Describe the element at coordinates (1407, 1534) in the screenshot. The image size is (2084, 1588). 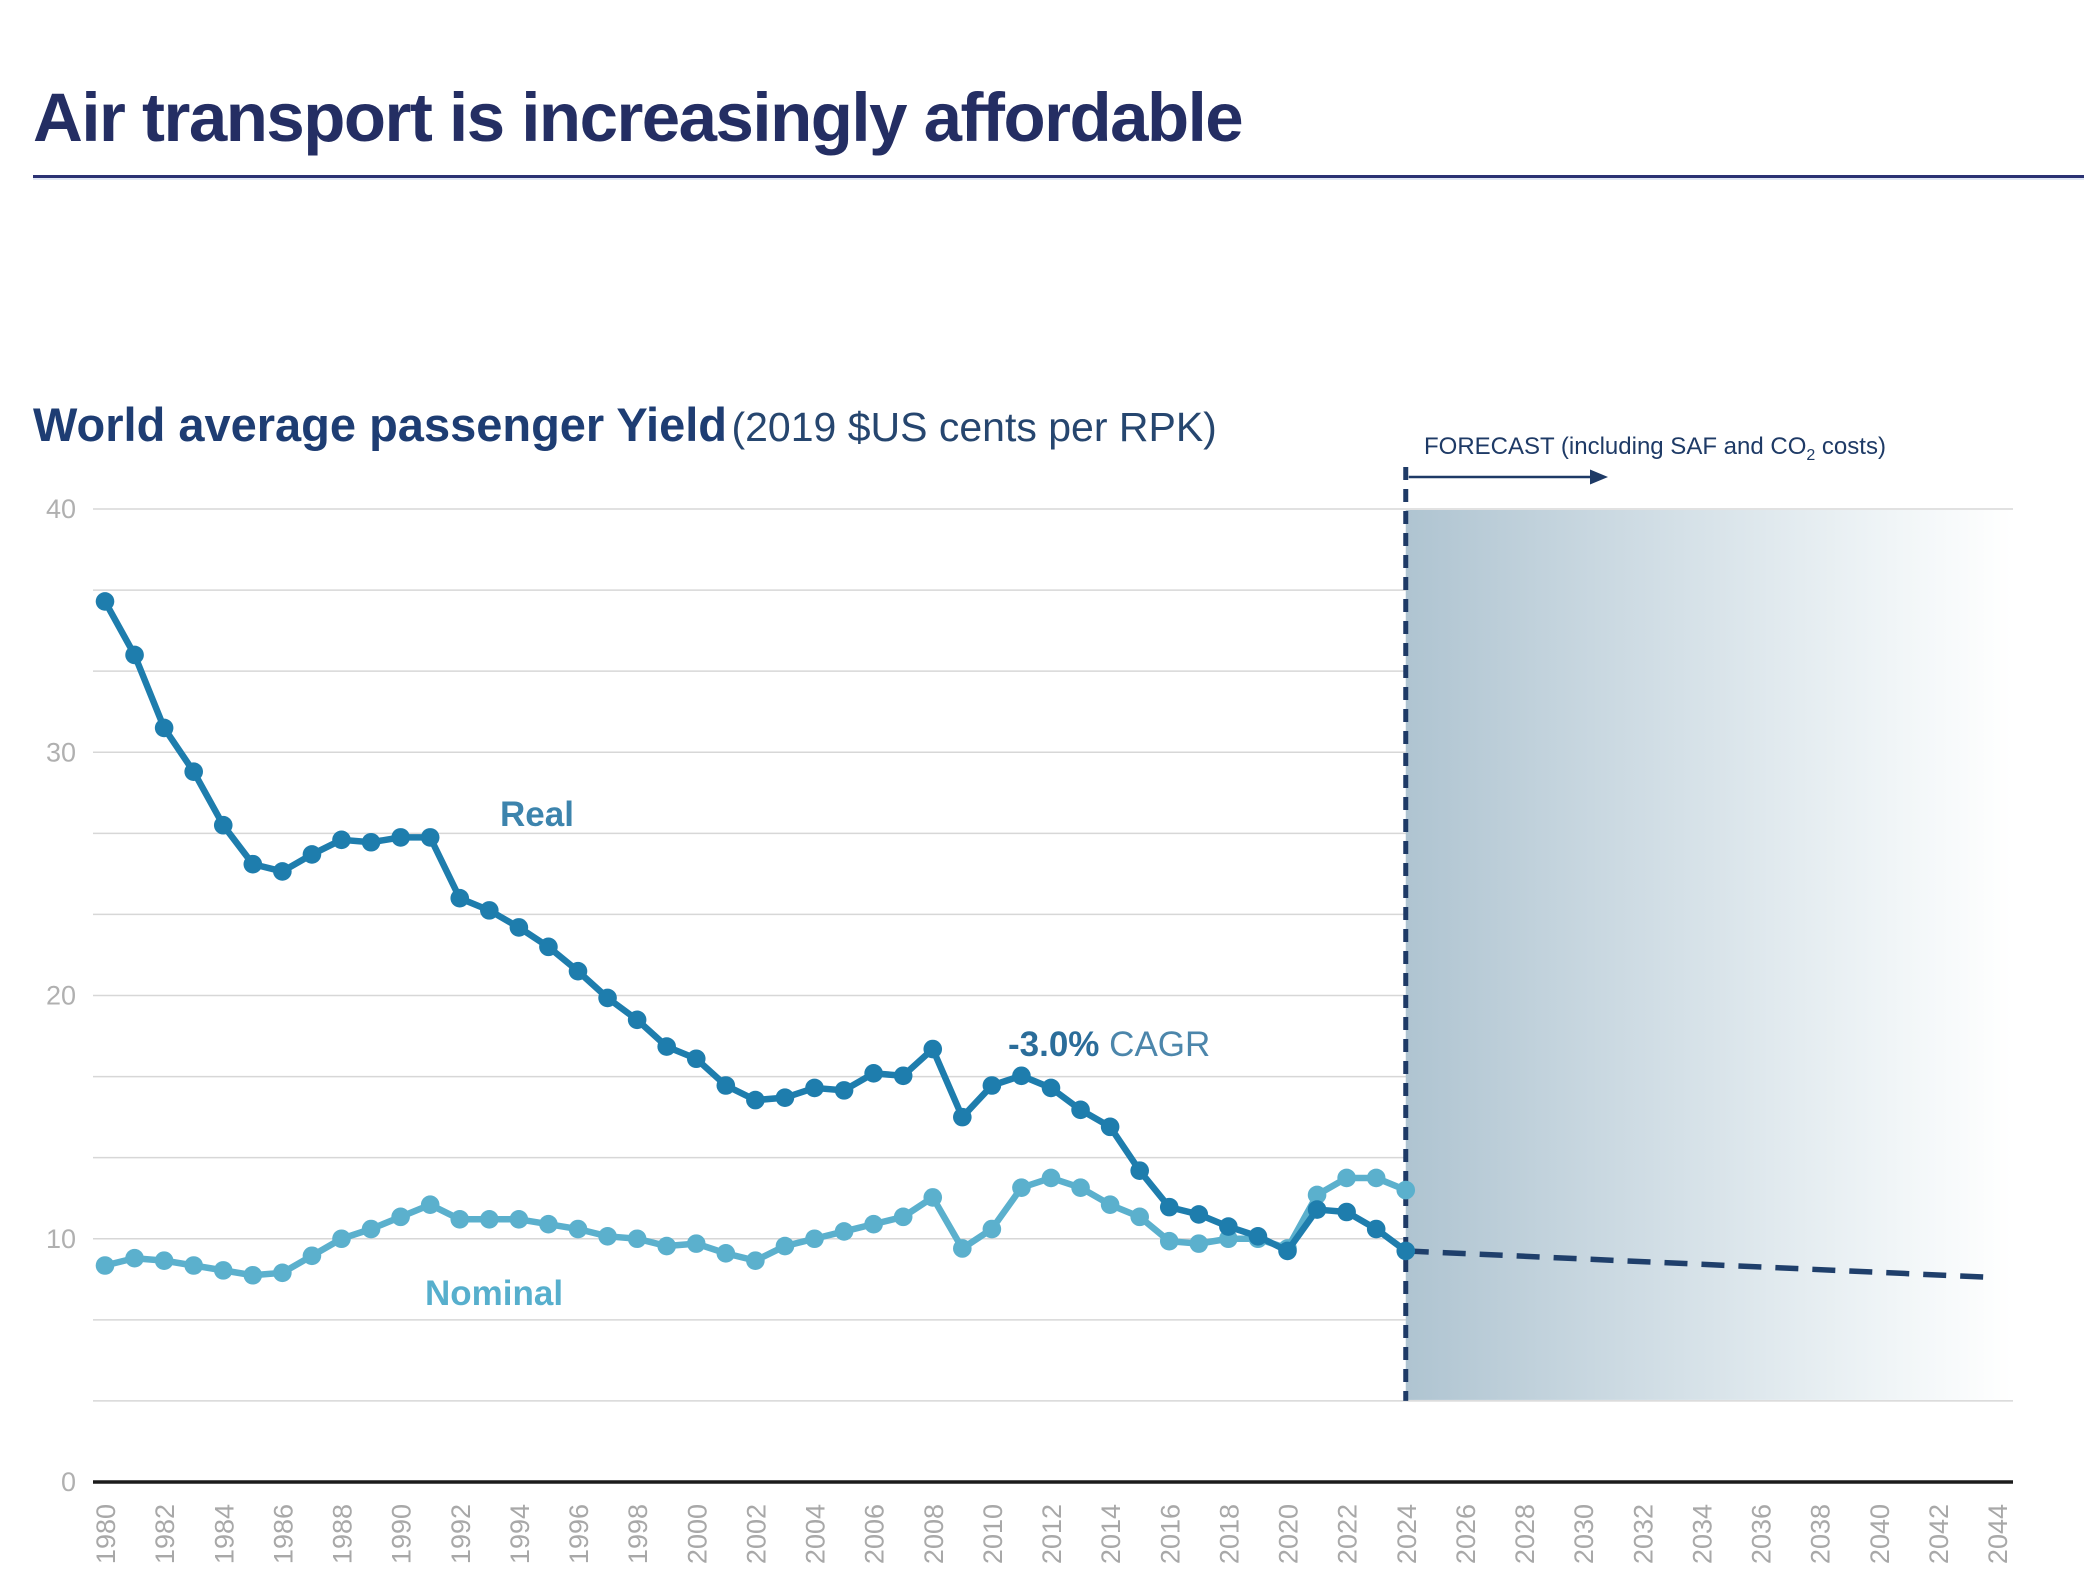
I see `x-tick-label: 2024` at that location.